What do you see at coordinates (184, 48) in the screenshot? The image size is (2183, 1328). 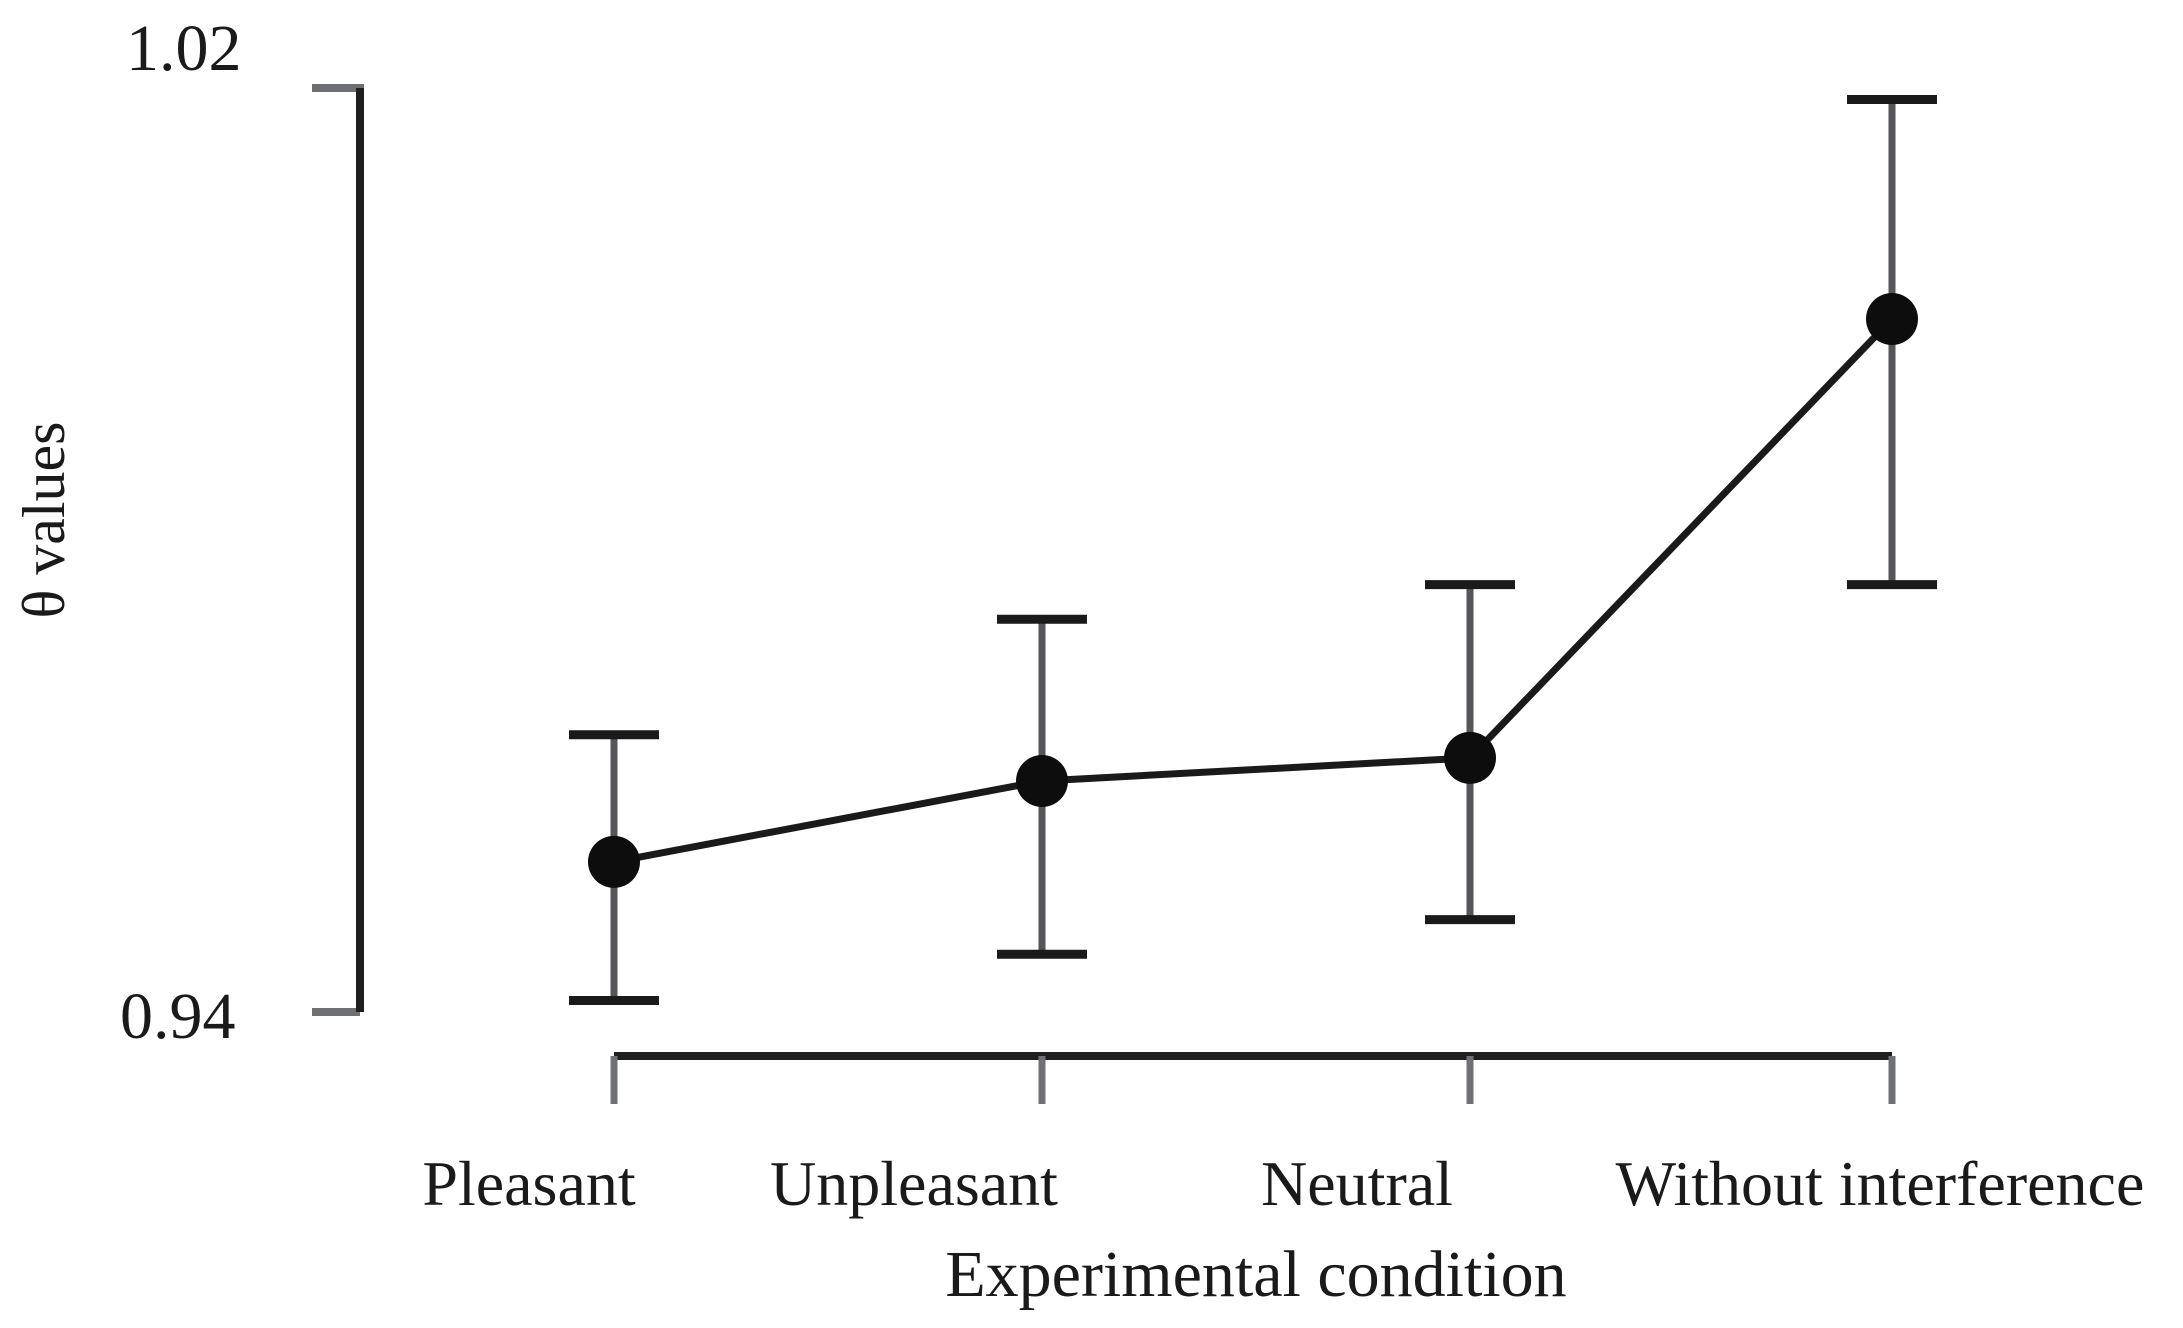 I see `y-axis-tick-label-top: 1.02` at bounding box center [184, 48].